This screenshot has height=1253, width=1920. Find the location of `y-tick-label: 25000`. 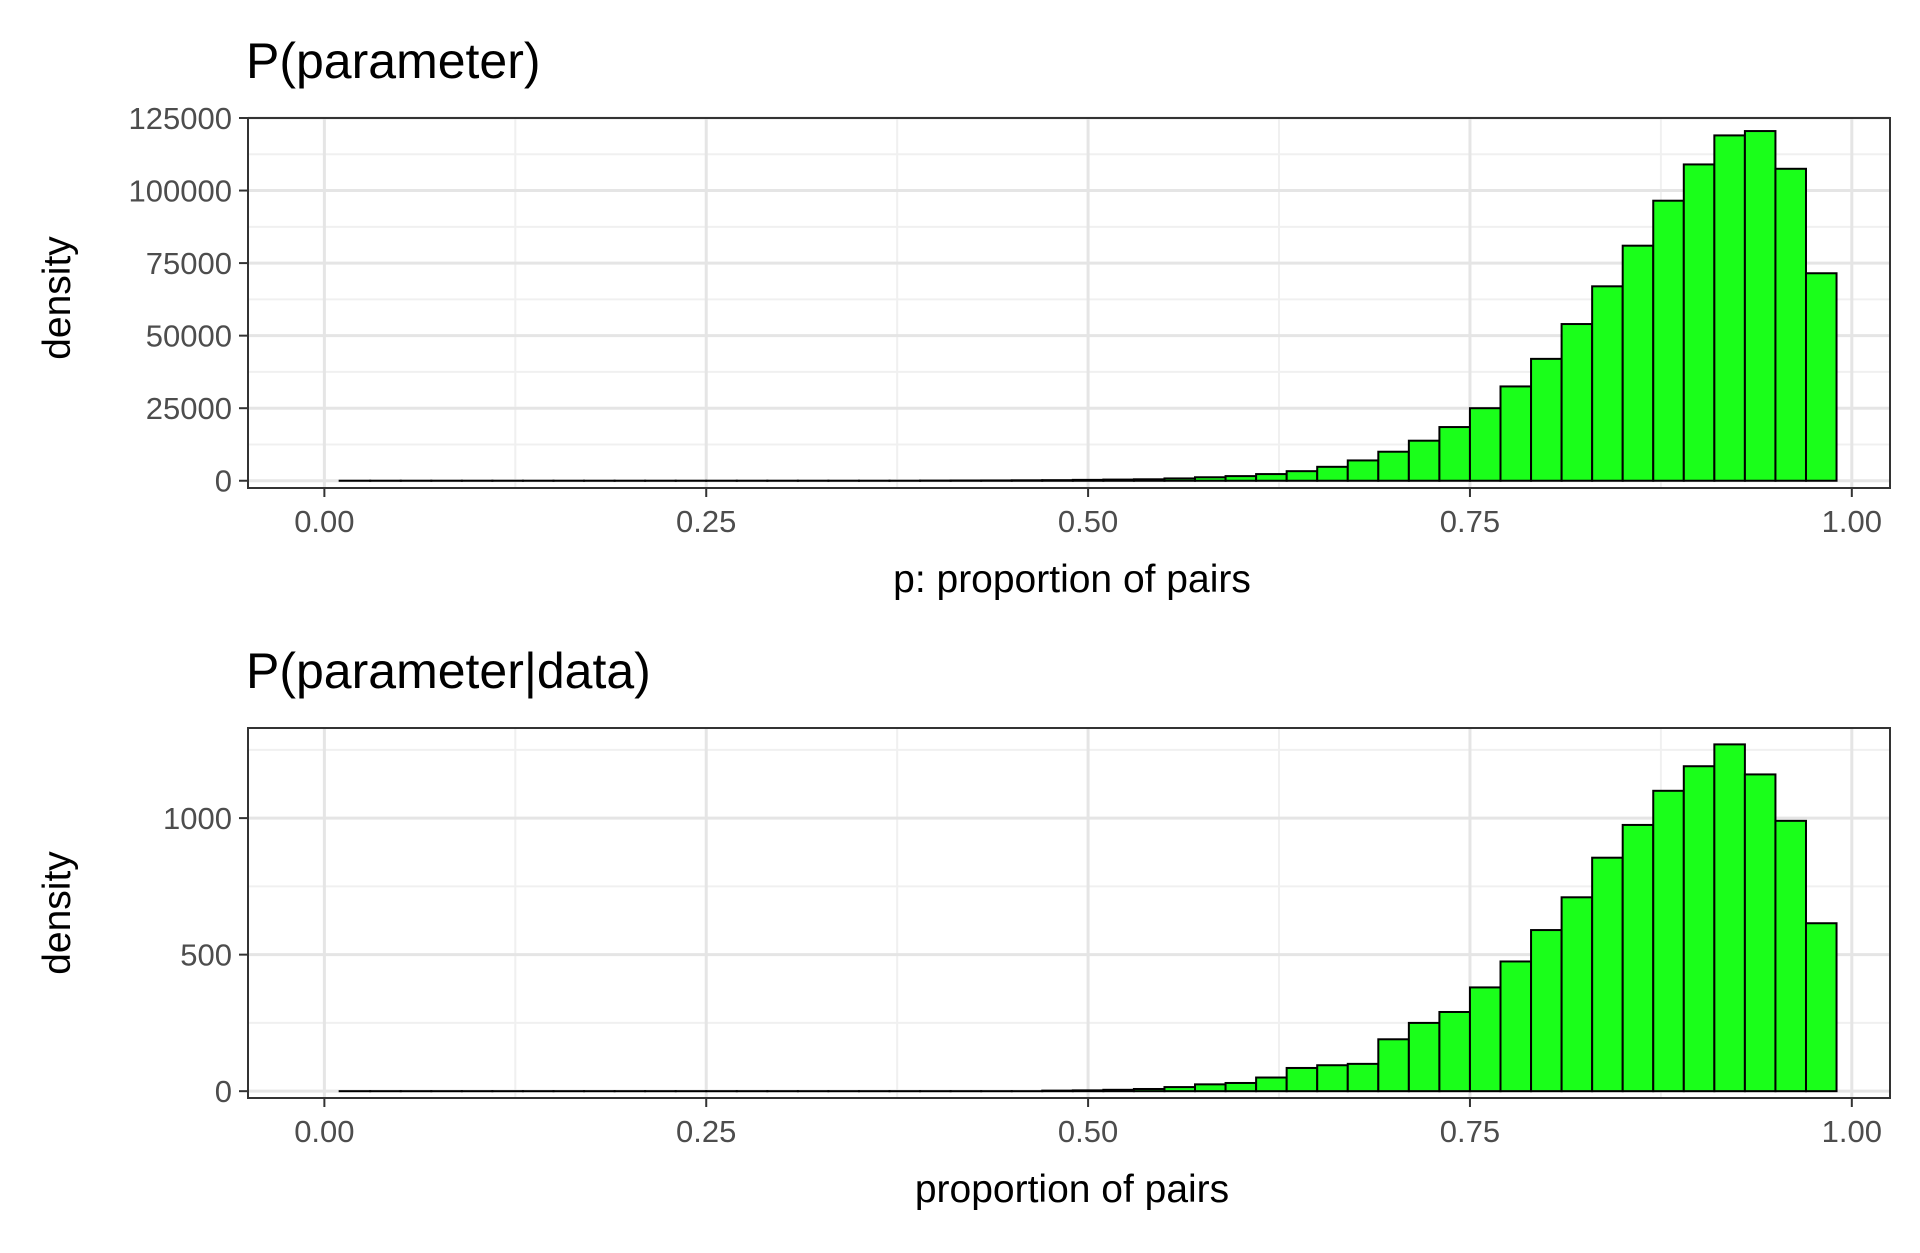

y-tick-label: 25000 is located at coordinates (189, 408).